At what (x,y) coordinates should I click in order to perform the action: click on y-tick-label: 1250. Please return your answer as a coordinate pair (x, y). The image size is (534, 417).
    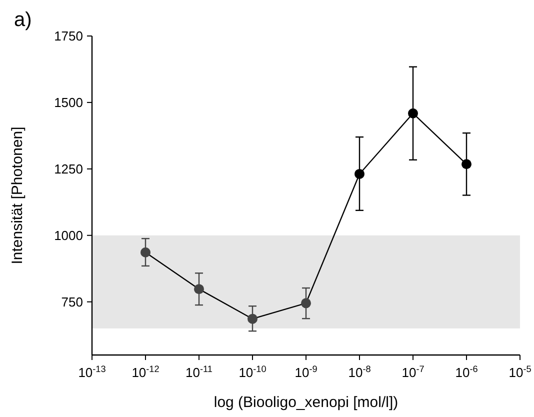
    Looking at the image, I should click on (68, 168).